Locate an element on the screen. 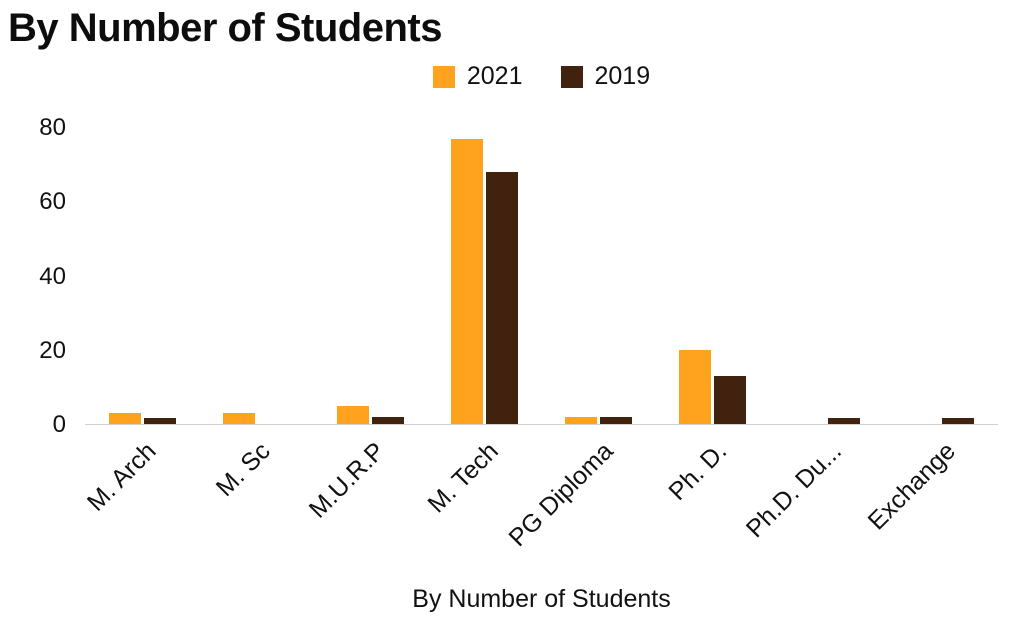  x-label-cell: Exchange is located at coordinates (930, 497).